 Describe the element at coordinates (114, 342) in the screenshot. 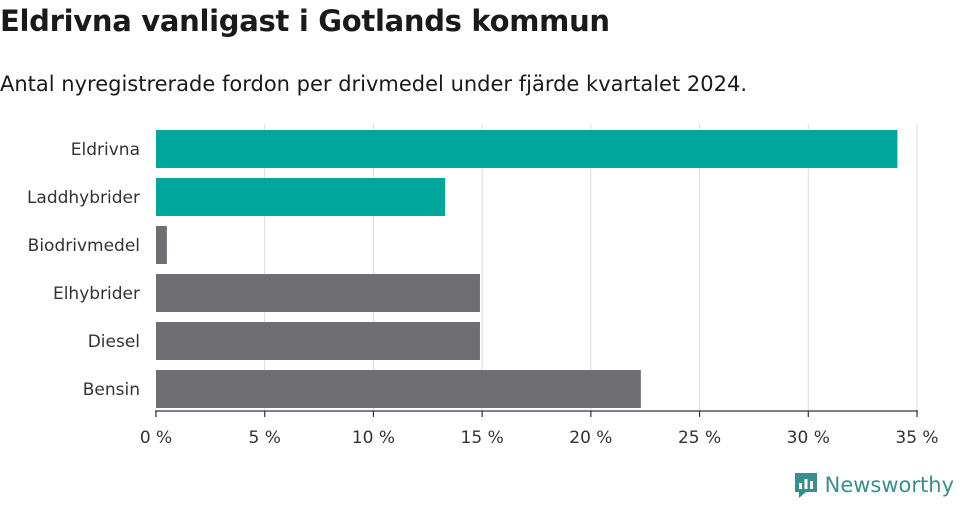

I see `category-label: Diesel` at that location.